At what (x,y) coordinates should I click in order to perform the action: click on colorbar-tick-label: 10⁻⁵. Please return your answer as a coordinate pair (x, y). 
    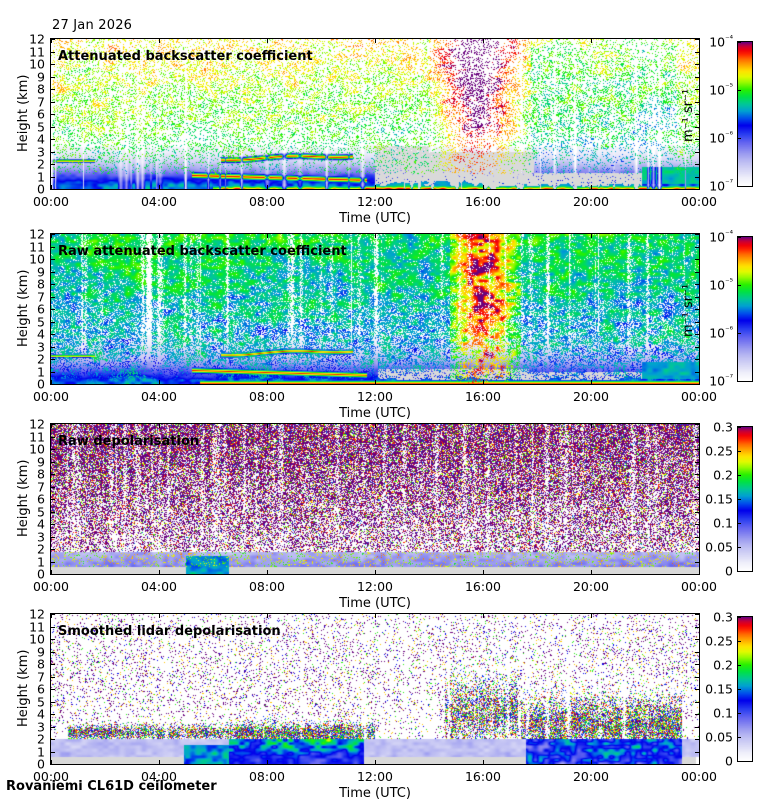
    Looking at the image, I should click on (721, 90).